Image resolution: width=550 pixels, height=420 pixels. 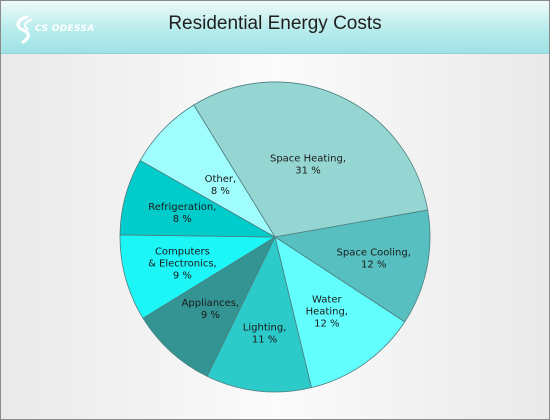 I want to click on logo-swirl-icon, so click(x=24, y=29).